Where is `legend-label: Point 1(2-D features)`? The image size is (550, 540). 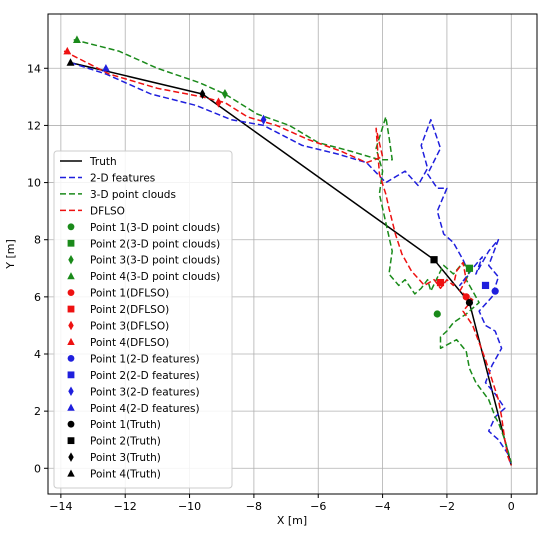 legend-label: Point 1(2-D features) is located at coordinates (145, 359).